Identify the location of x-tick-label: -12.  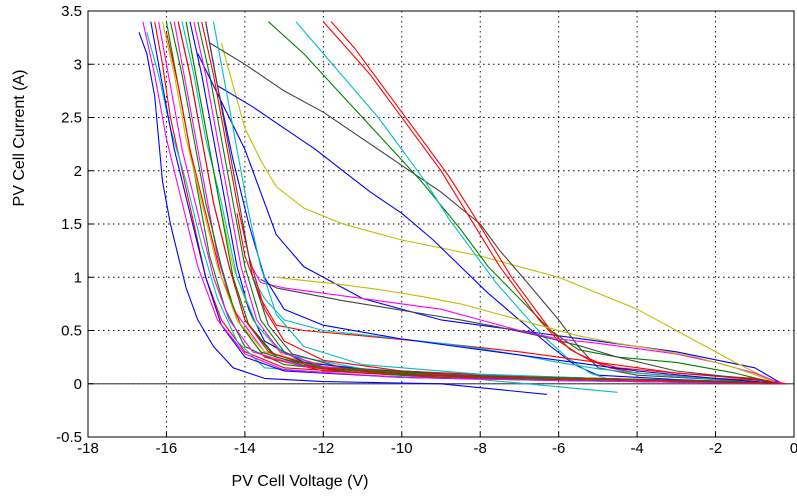
(323, 448).